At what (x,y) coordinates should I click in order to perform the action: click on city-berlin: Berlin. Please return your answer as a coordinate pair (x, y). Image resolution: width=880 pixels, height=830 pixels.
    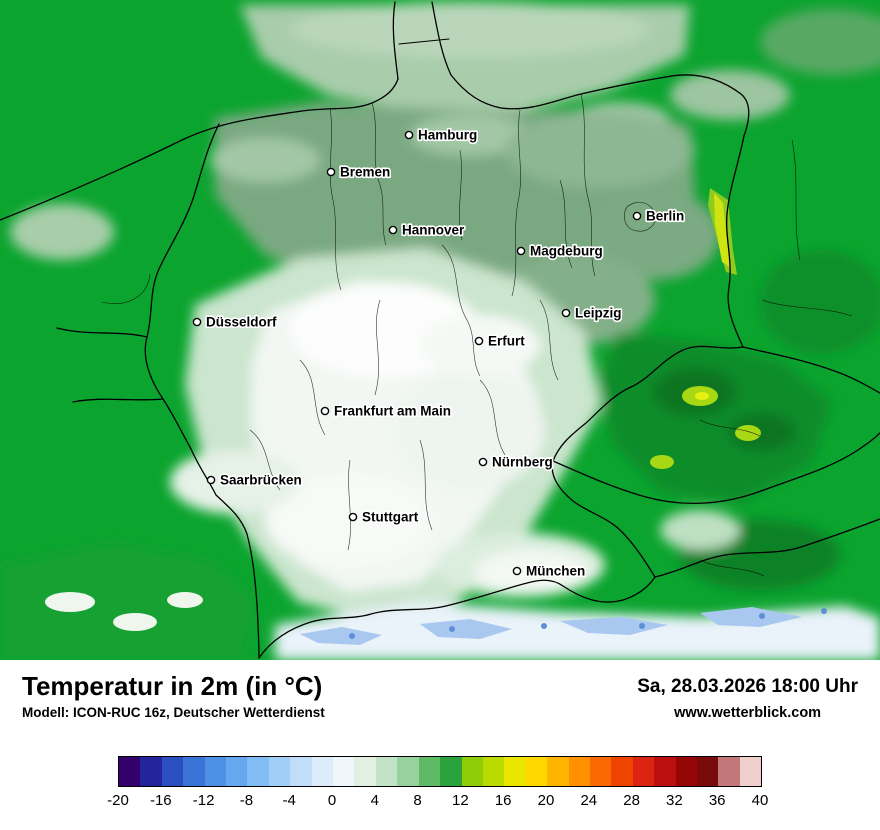
    Looking at the image, I should click on (659, 216).